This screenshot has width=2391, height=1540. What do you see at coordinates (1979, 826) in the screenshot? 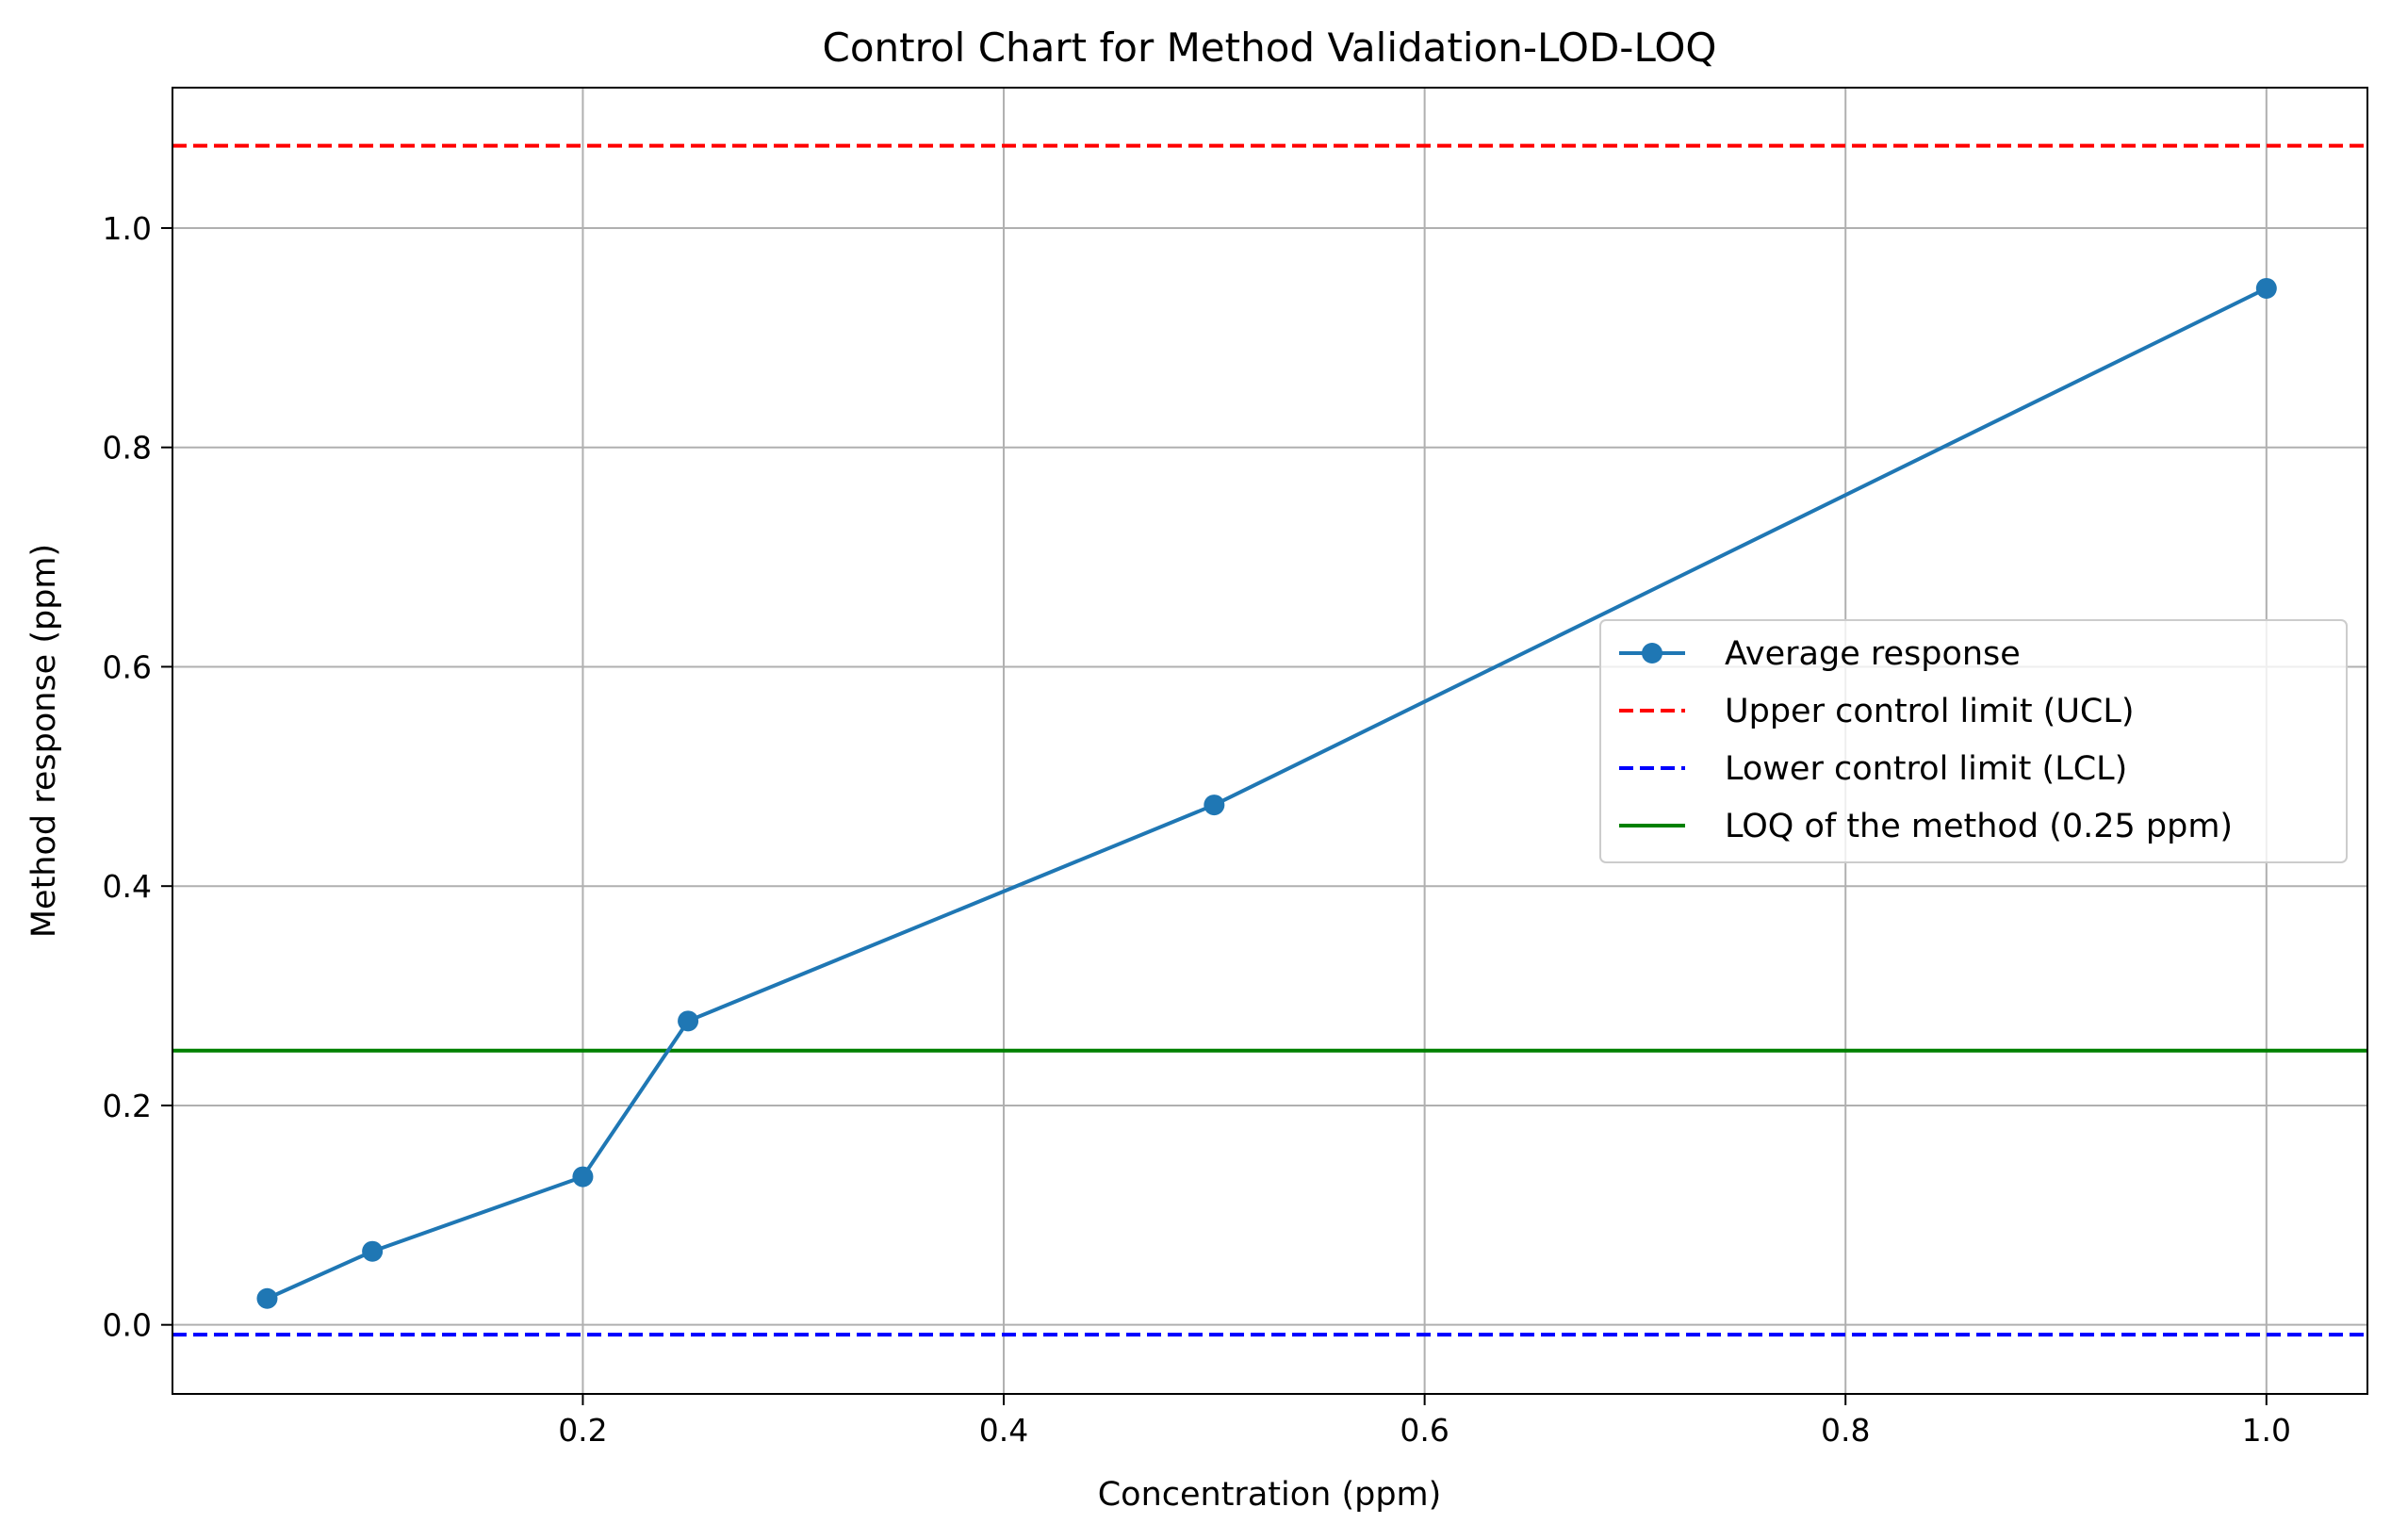
I see `legend-label: LOQ of the method (0.25 ppm)` at bounding box center [1979, 826].